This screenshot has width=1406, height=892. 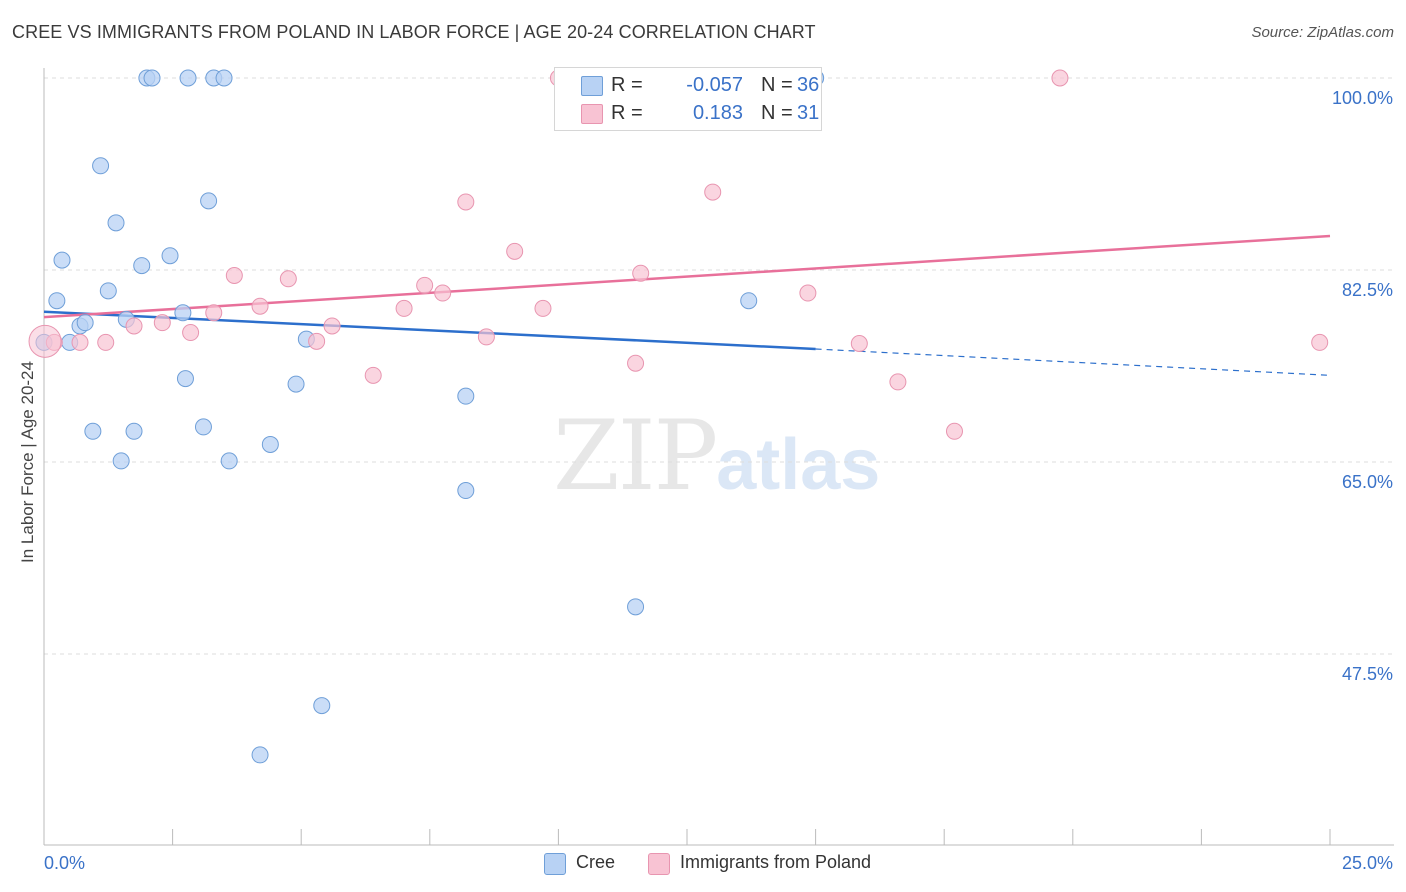 I want to click on y-axis-label: In Labor Force | Age 20-24, so click(x=27, y=462).